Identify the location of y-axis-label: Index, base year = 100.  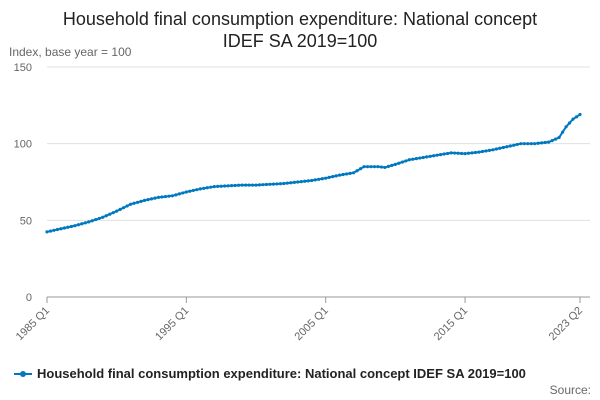
(70, 52).